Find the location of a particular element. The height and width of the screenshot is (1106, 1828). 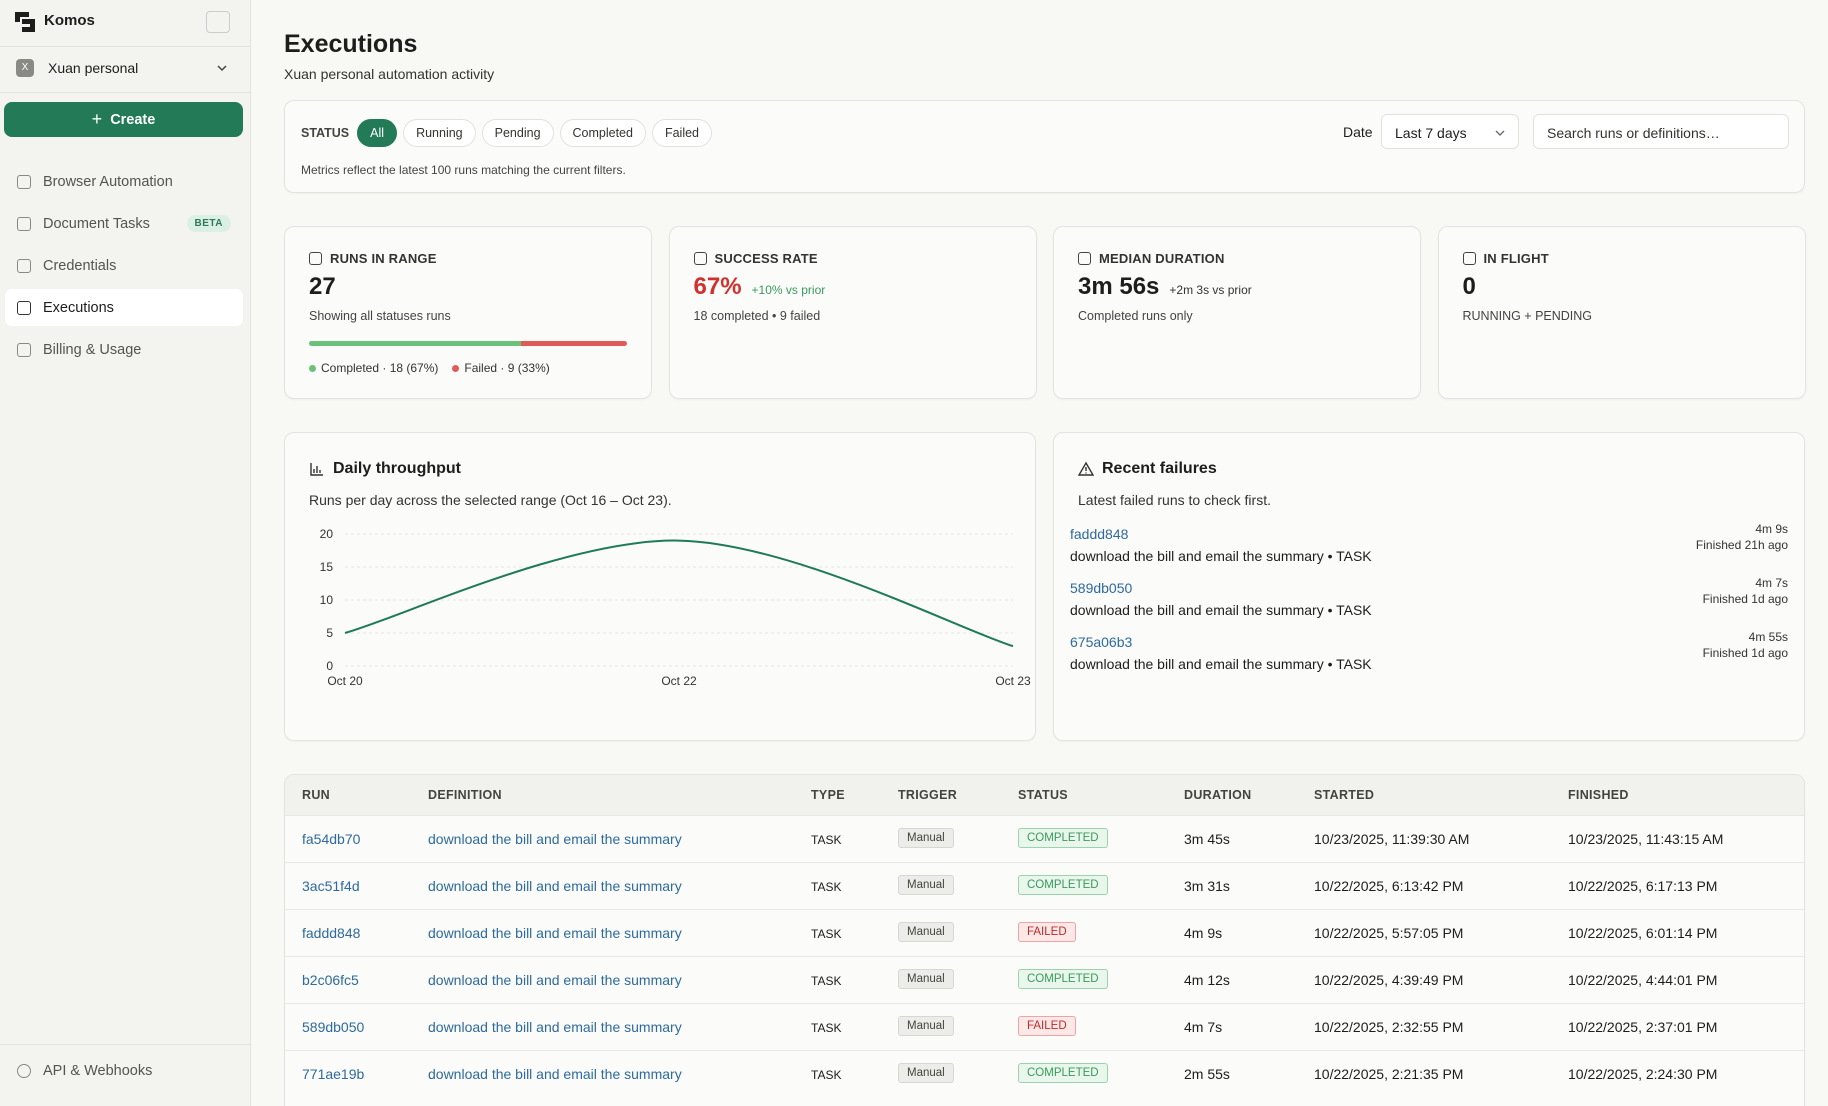

status-pill: Failed is located at coordinates (682, 133).